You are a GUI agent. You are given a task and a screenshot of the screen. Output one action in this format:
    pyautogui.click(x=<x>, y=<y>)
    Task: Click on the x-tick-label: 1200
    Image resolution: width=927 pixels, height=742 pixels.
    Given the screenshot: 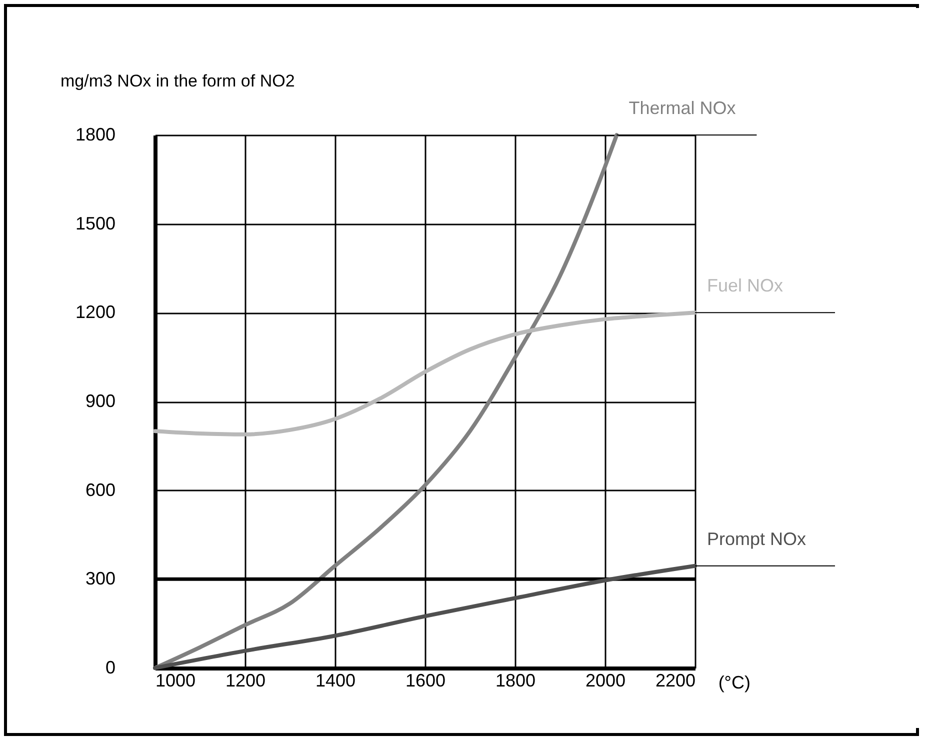 What is the action you would take?
    pyautogui.click(x=245, y=680)
    